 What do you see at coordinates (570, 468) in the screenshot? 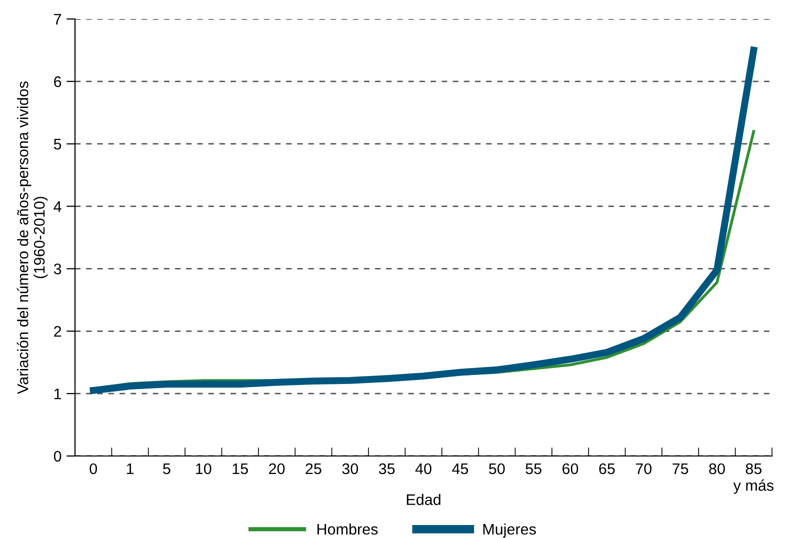
I see `x-tick-label: 60` at bounding box center [570, 468].